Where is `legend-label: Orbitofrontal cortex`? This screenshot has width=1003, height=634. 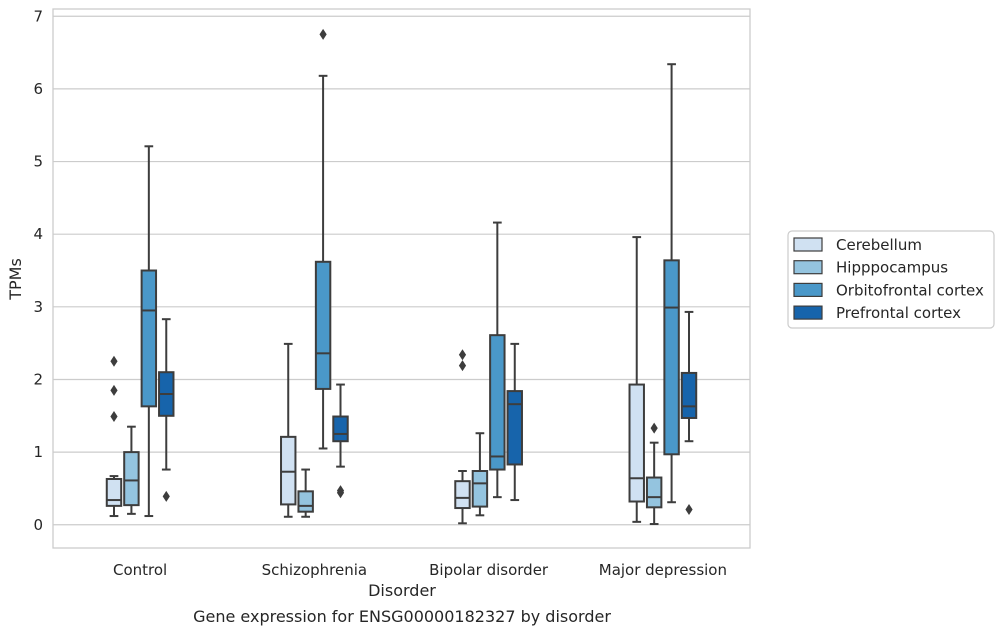 legend-label: Orbitofrontal cortex is located at coordinates (910, 290).